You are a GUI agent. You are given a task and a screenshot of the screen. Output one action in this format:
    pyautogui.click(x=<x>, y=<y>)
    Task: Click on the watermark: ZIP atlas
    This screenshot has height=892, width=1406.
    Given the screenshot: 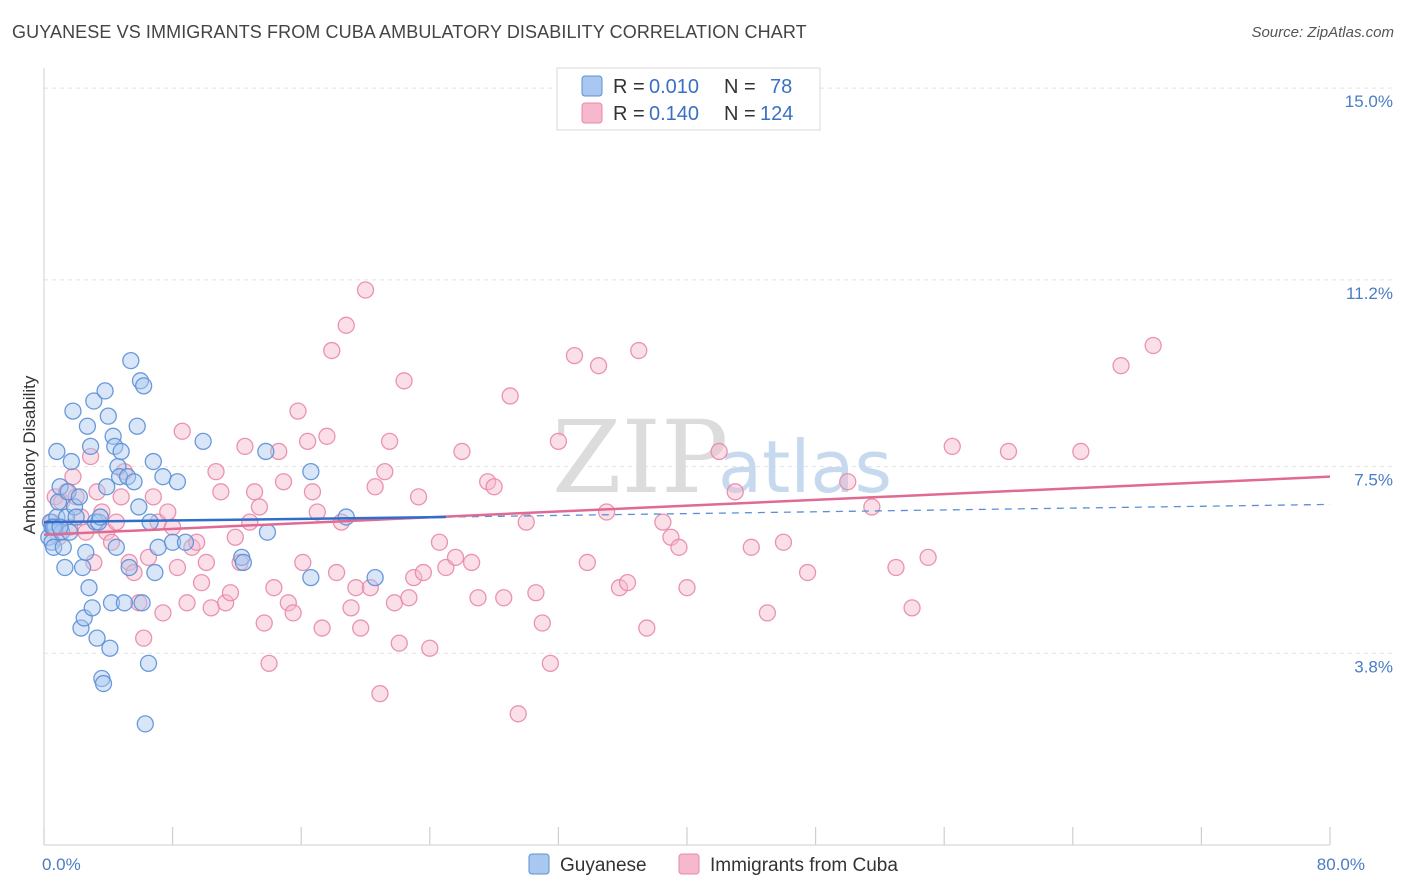 What is the action you would take?
    pyautogui.click(x=722, y=457)
    